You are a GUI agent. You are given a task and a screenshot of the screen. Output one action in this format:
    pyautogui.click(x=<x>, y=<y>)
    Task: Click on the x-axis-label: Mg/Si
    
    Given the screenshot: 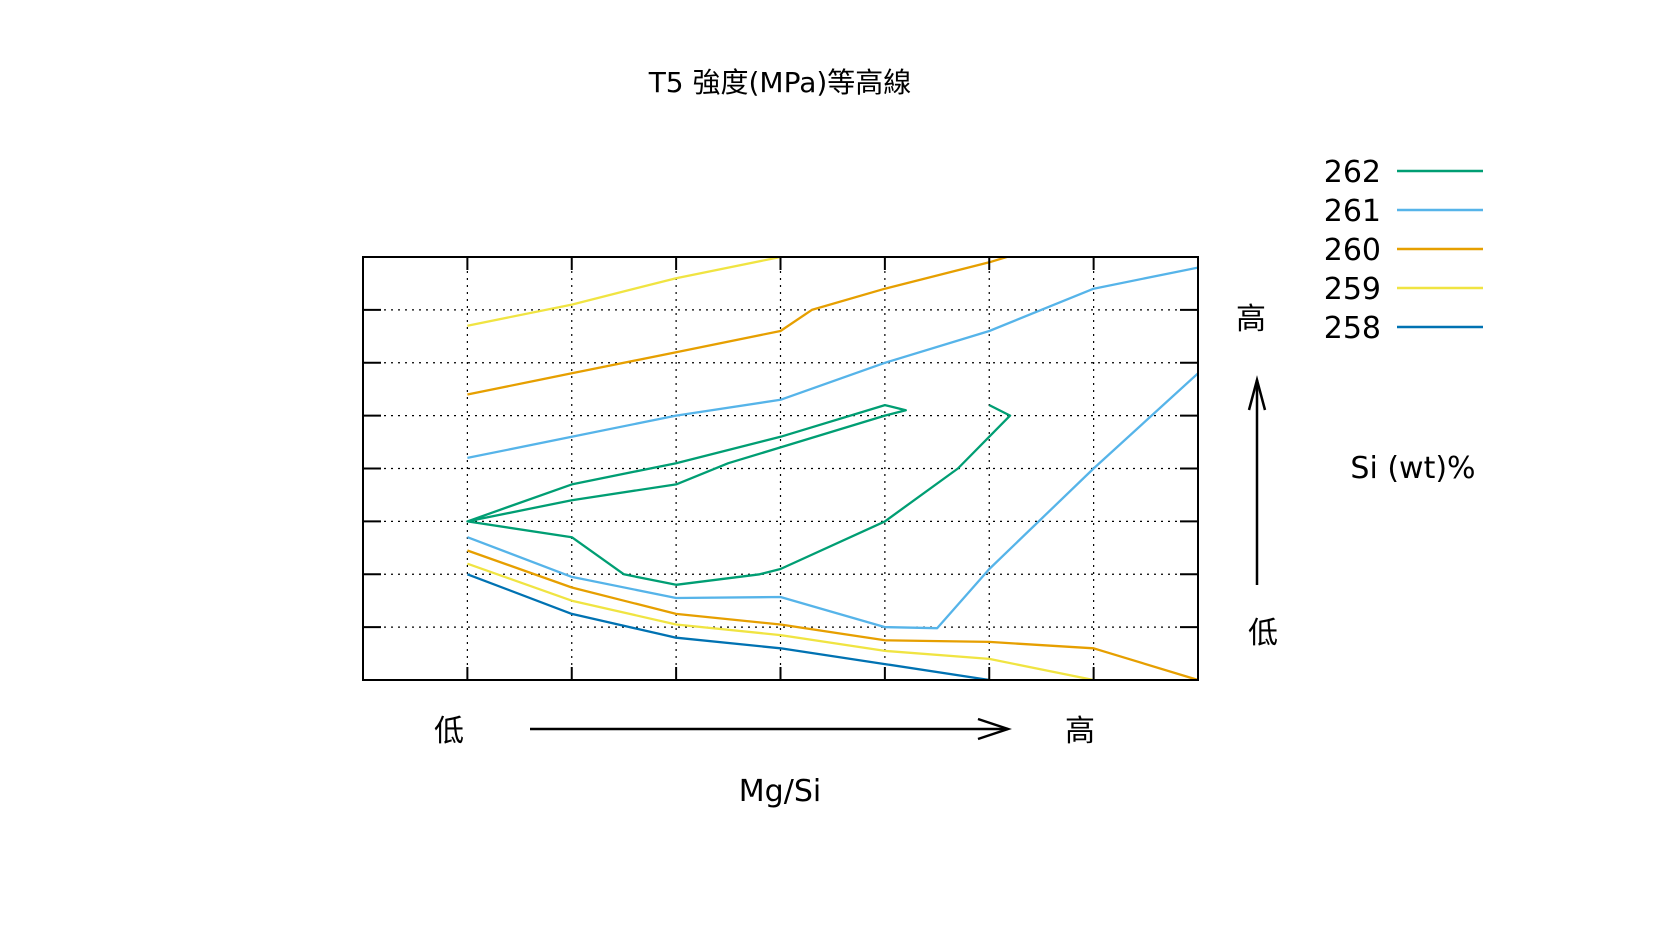 What is the action you would take?
    pyautogui.click(x=780, y=791)
    